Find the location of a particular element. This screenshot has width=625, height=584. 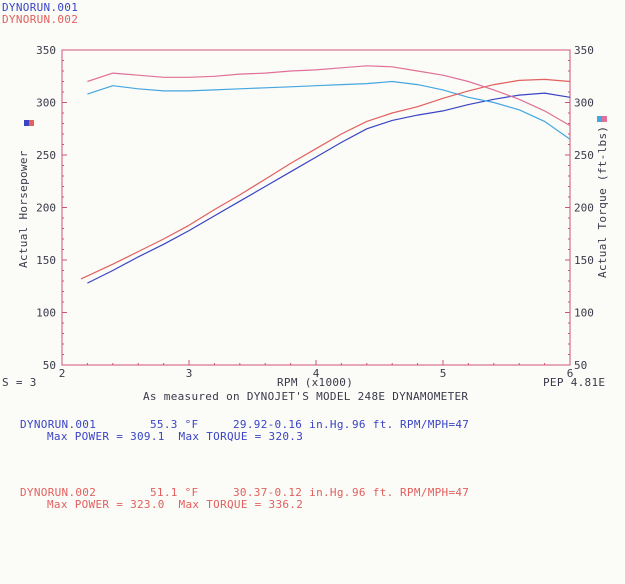

x-tick-label: 6 is located at coordinates (570, 373).